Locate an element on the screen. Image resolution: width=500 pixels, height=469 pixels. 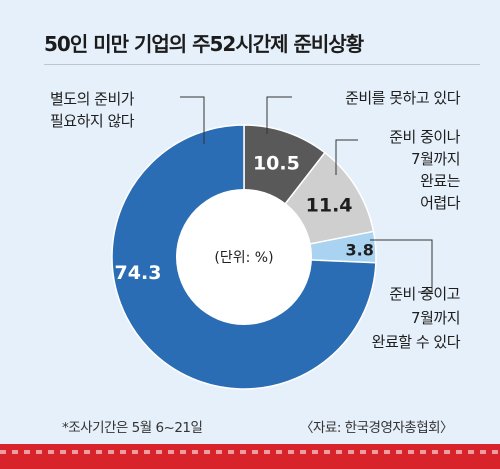
slice-label-not-ready: 준비를 못하고 있다 is located at coordinates (402, 98).